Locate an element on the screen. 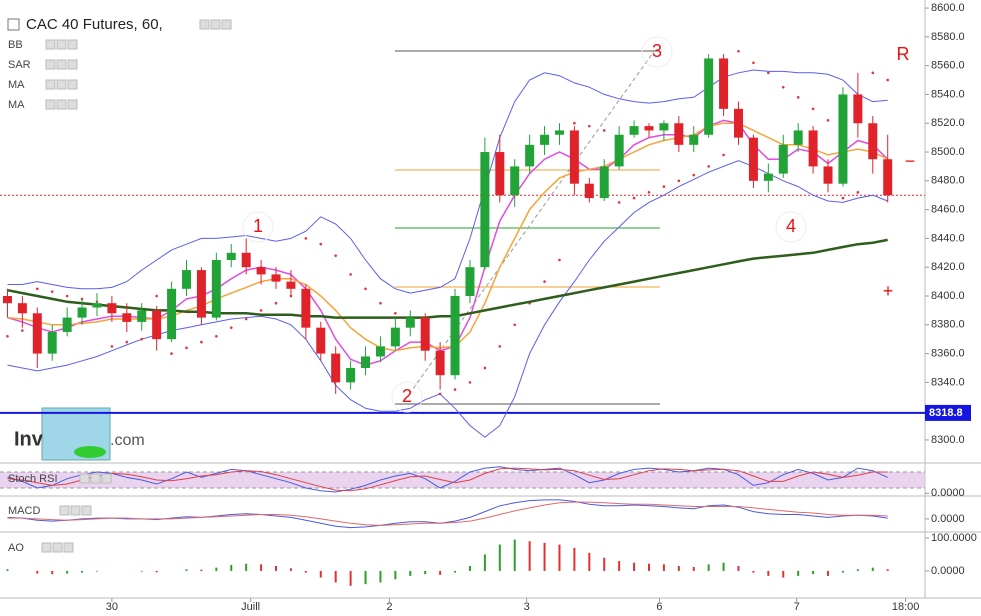  x-tick-label: 7 is located at coordinates (797, 607).